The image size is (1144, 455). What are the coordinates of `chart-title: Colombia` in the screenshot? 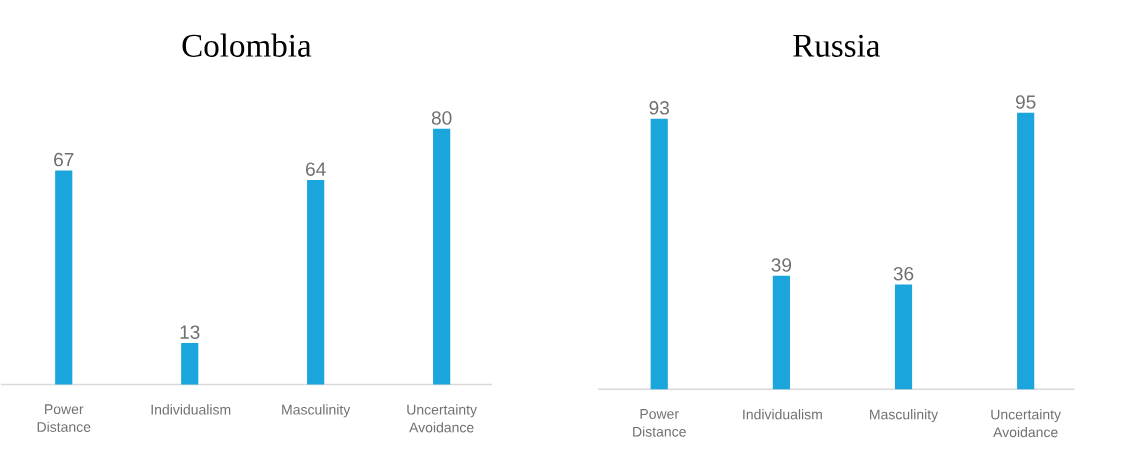 It's located at (247, 45).